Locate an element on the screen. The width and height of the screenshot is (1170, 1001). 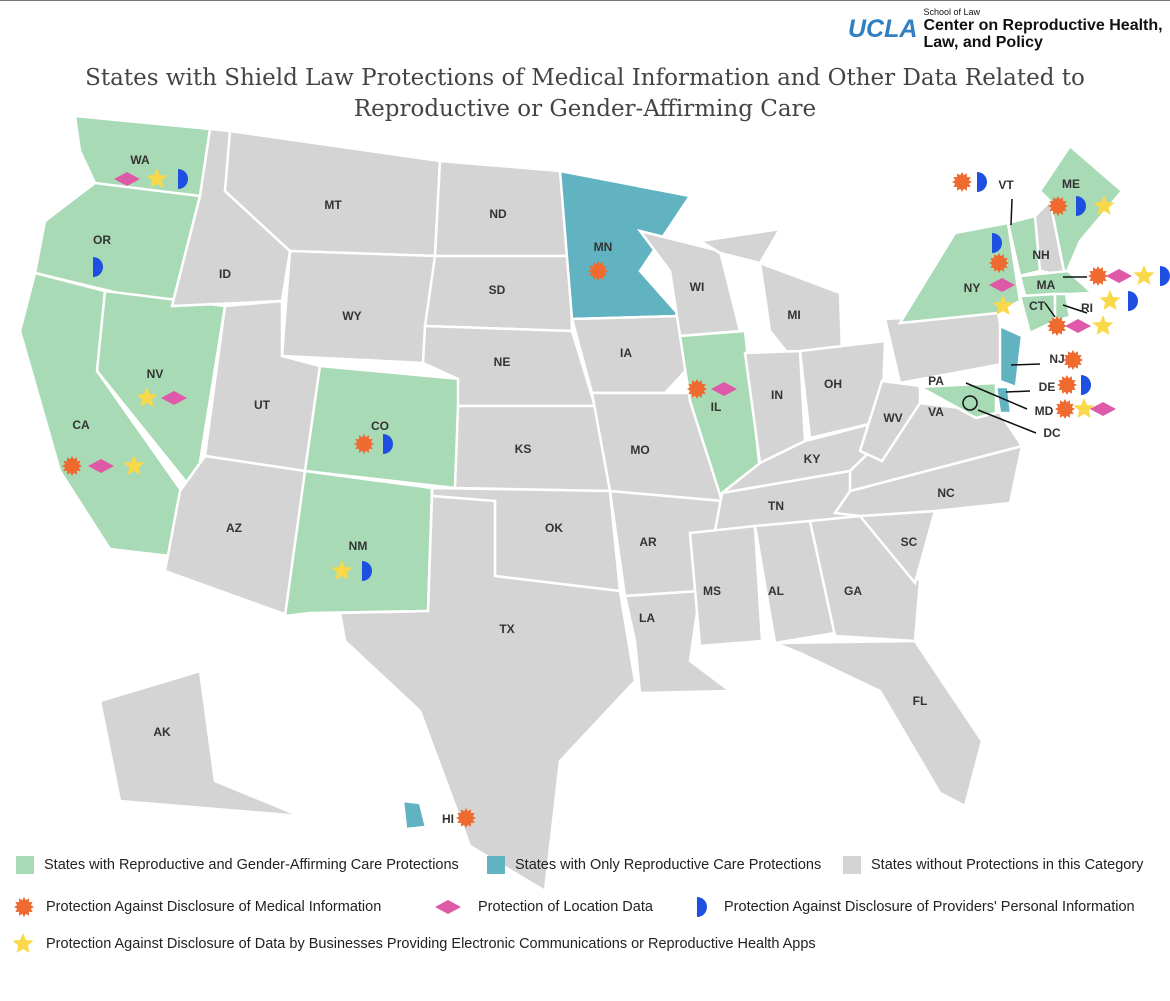
state-label-sc: SC is located at coordinates (909, 542).